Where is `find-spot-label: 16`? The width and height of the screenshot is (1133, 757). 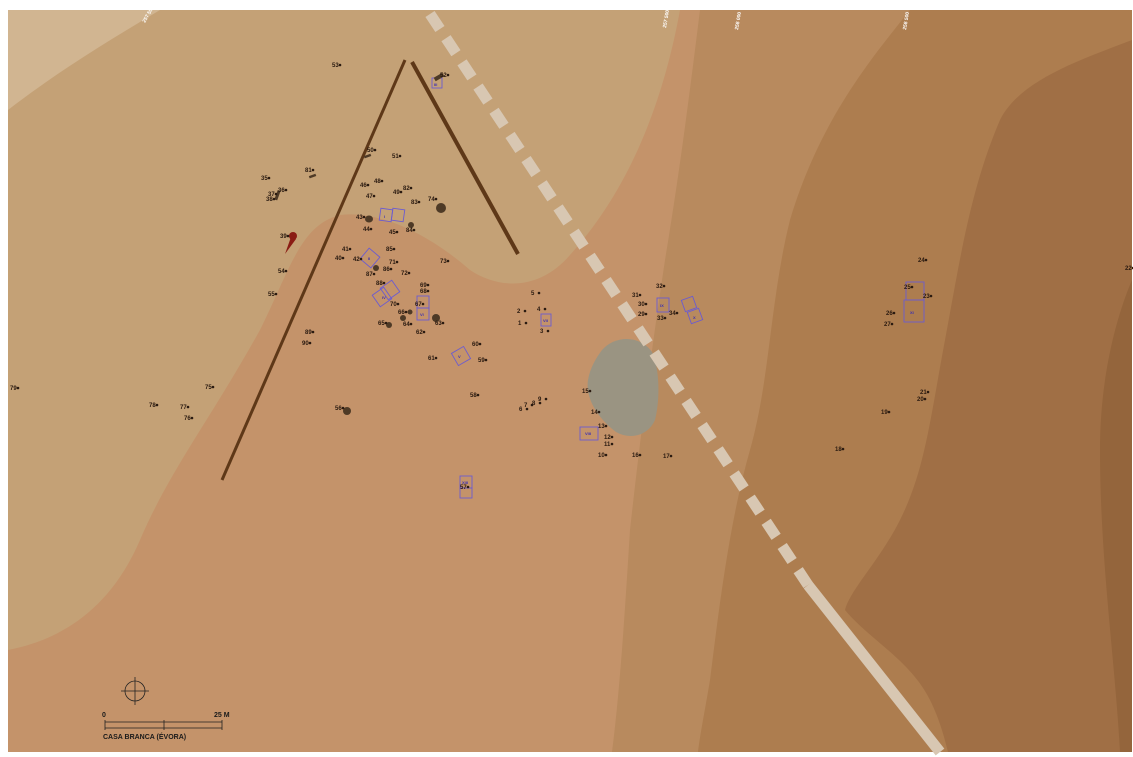
find-spot-label: 16 is located at coordinates (635, 456).